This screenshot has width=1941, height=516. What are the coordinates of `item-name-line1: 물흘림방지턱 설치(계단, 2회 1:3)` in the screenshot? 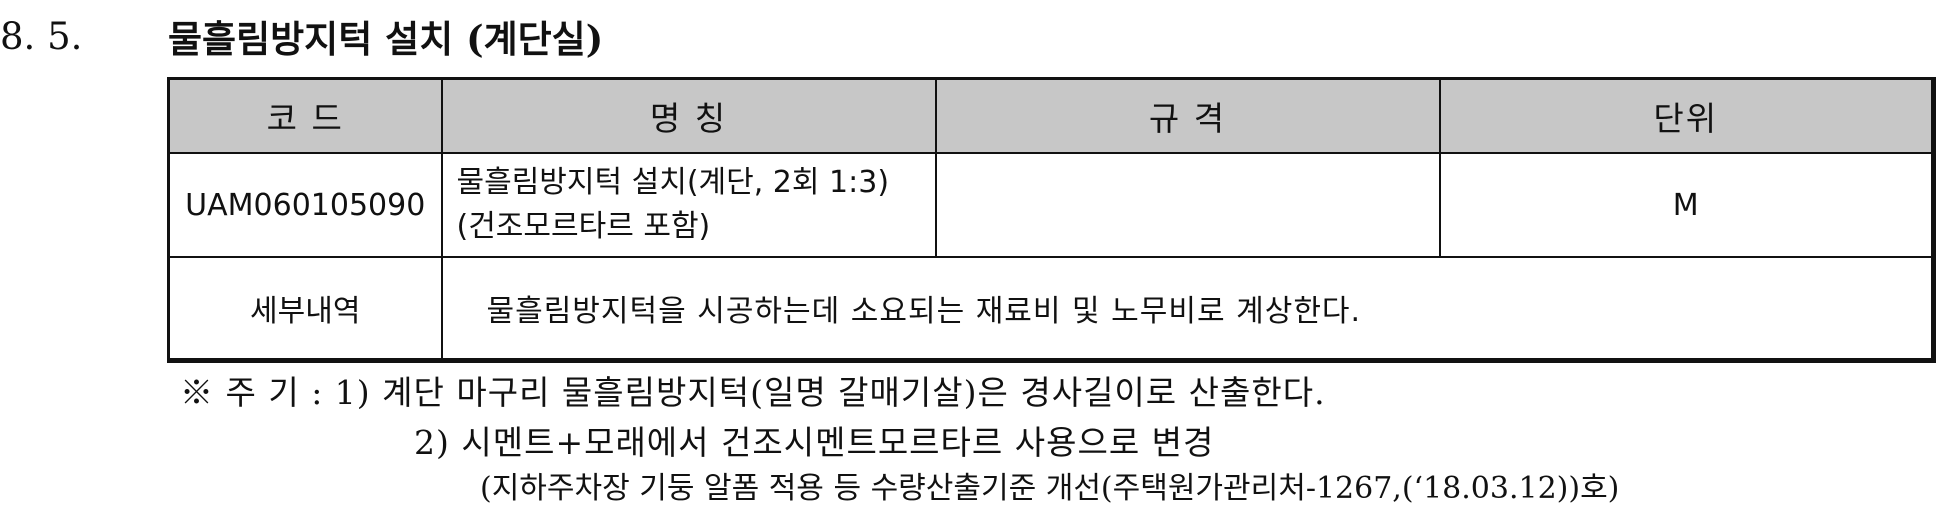 It's located at (673, 182).